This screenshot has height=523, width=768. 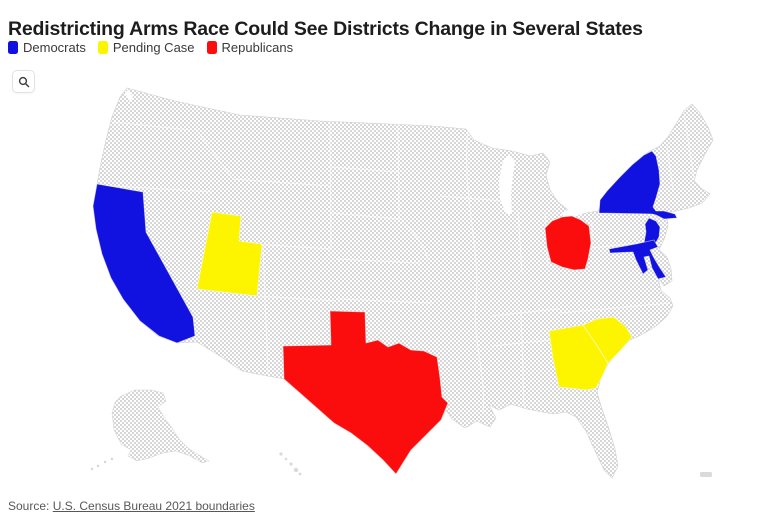 What do you see at coordinates (607, 340) in the screenshot?
I see `state-south-carolina` at bounding box center [607, 340].